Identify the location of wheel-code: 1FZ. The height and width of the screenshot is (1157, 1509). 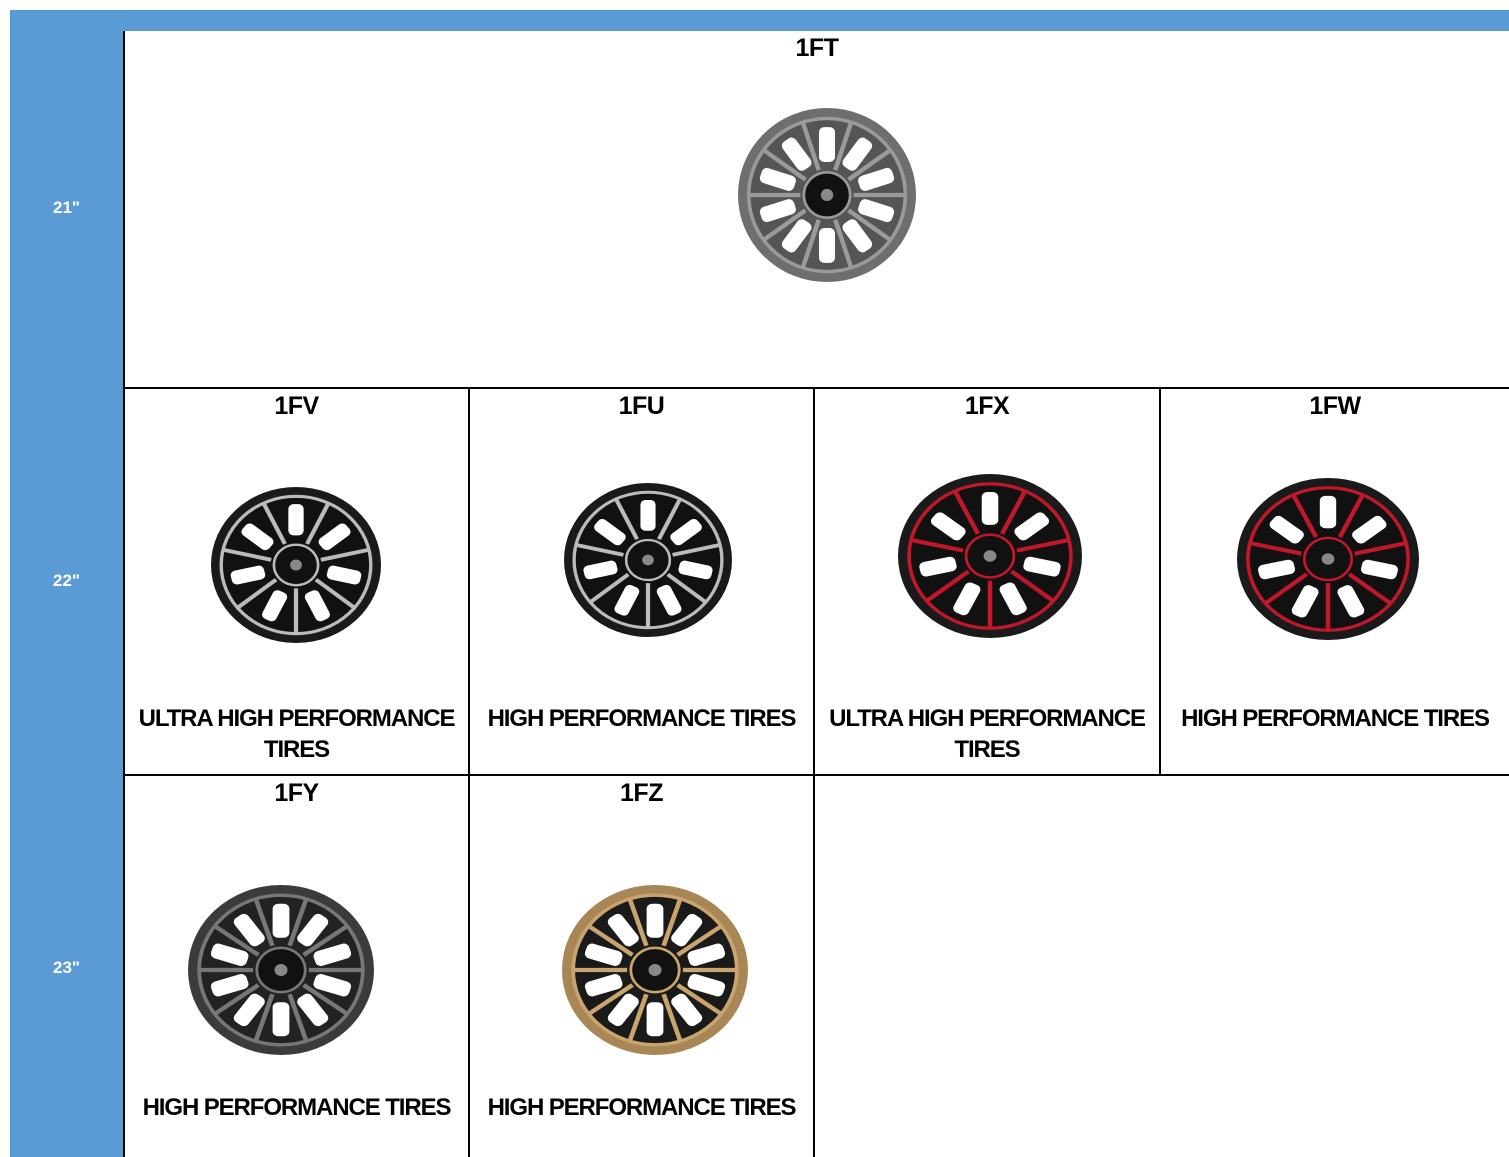
(641, 793).